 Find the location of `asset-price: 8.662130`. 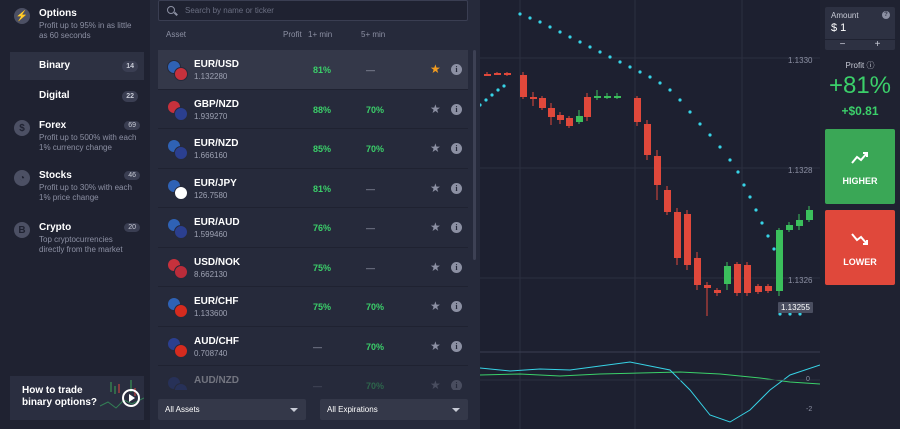

asset-price: 8.662130 is located at coordinates (211, 274).